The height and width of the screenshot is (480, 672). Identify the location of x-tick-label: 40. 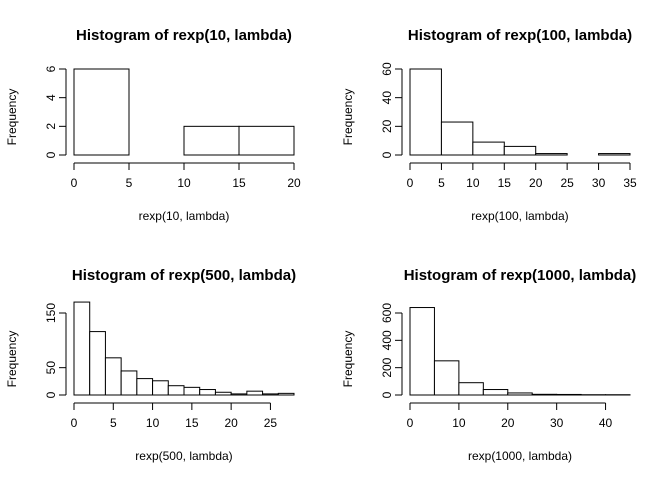
(606, 423).